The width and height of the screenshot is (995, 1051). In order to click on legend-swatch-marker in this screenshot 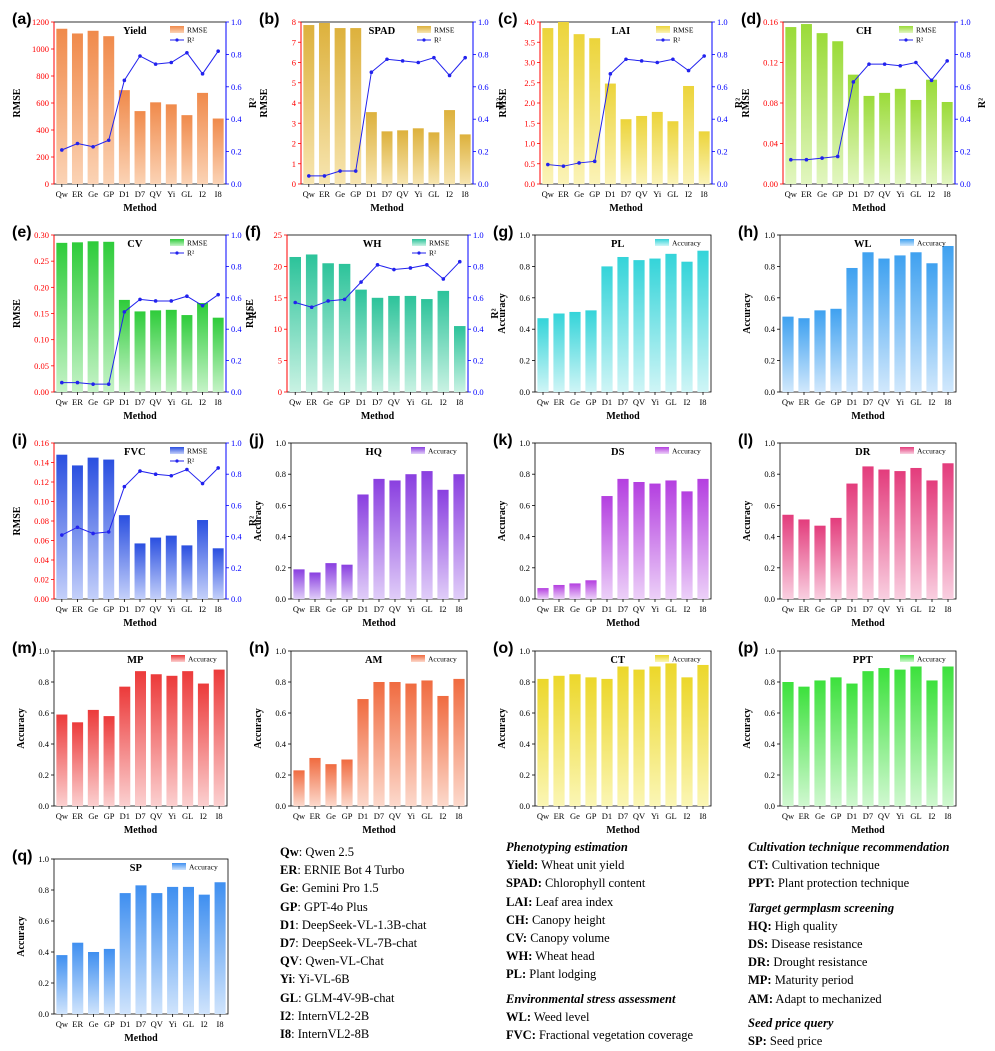, I will do `click(424, 40)`.